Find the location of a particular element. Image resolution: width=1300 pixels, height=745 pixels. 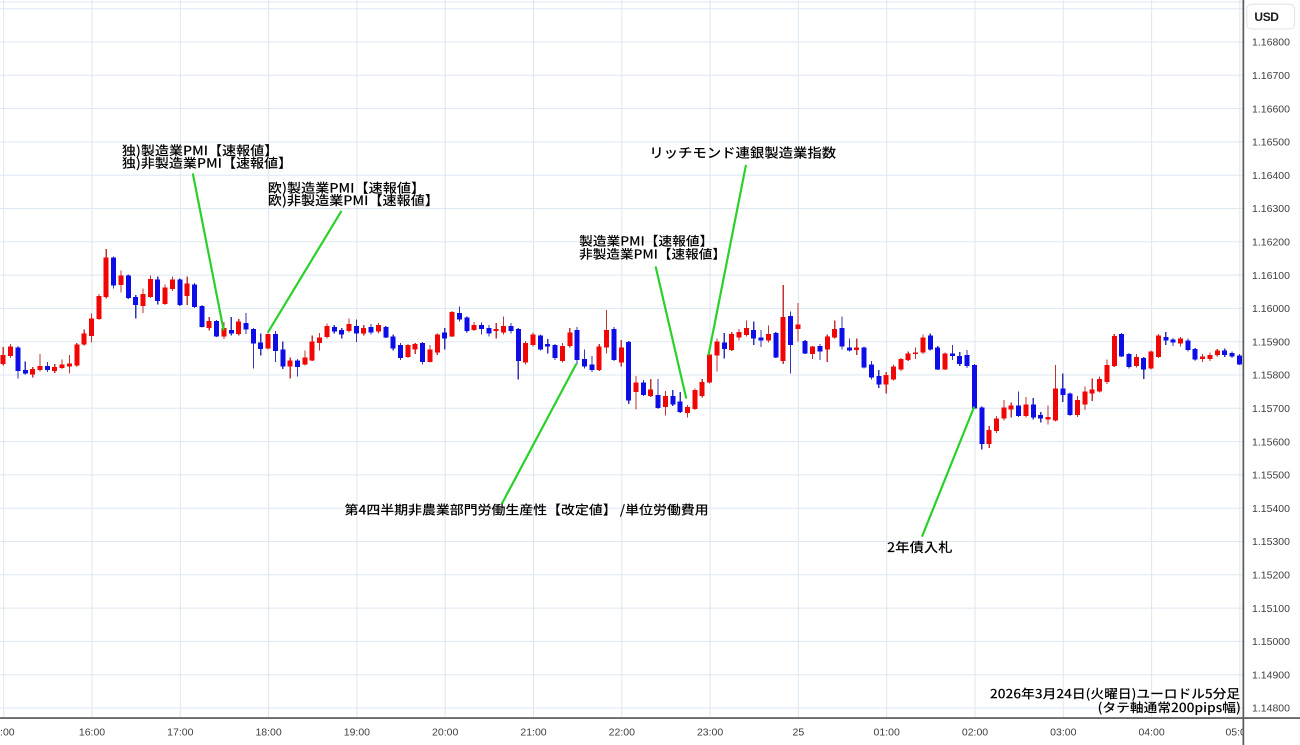

svg-text: 1.15300 is located at coordinates (1271, 542).